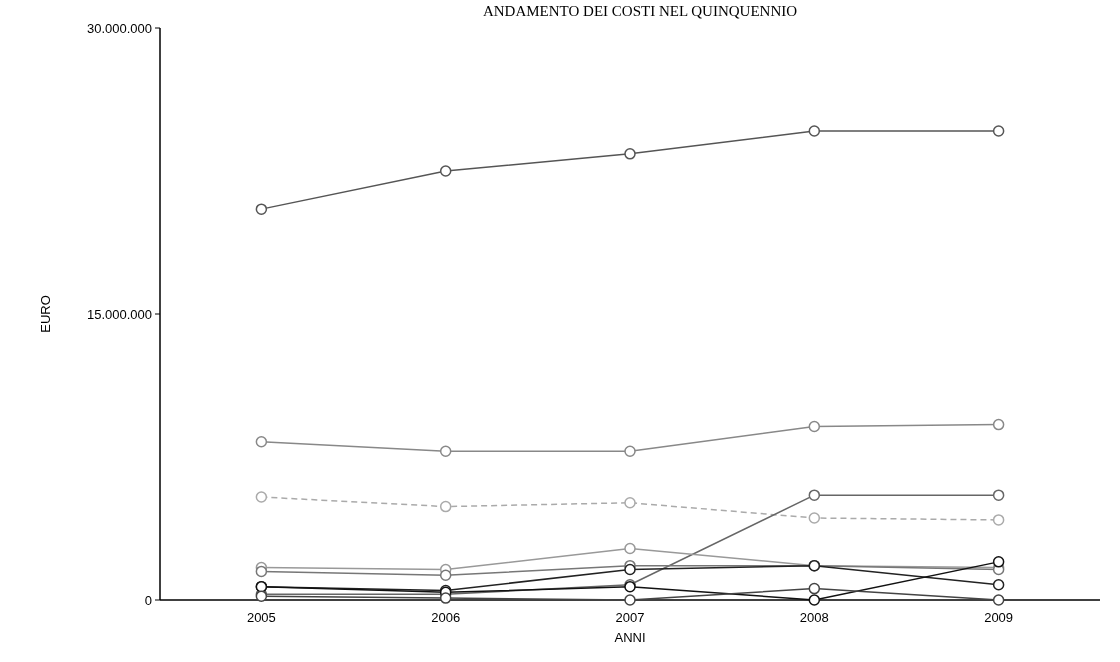  Describe the element at coordinates (119, 314) in the screenshot. I see `y-tick-label: 15.000.000` at that location.